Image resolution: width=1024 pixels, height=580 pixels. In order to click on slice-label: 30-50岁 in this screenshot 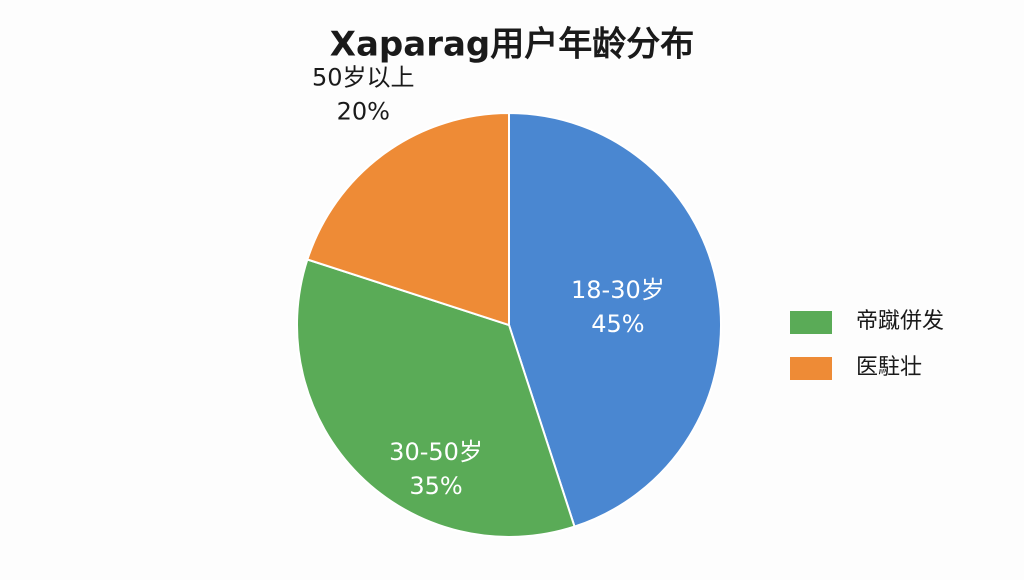, I will do `click(436, 452)`.